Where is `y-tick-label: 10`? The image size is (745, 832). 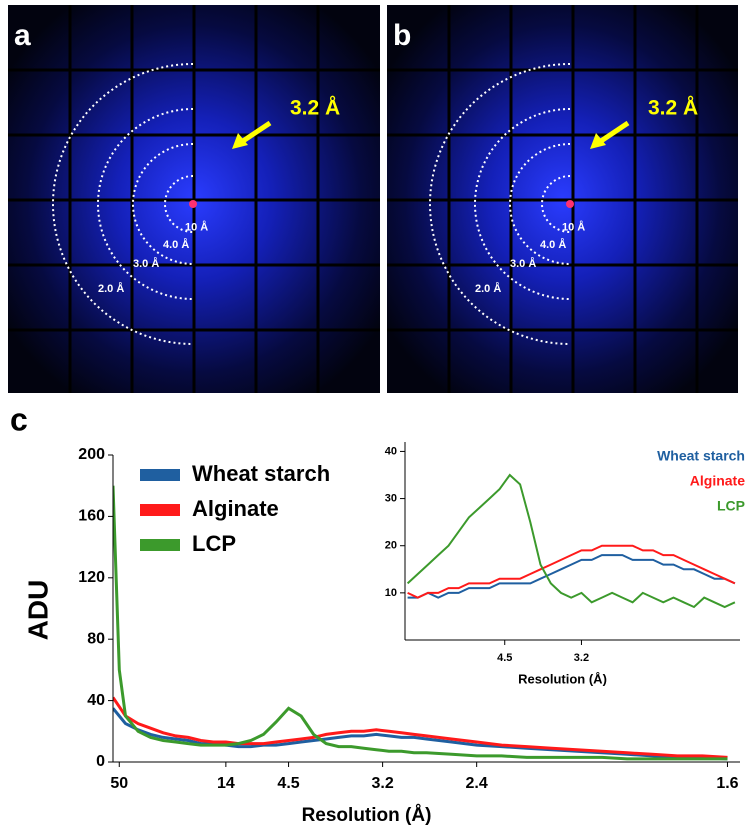
y-tick-label: 10 is located at coordinates (391, 593).